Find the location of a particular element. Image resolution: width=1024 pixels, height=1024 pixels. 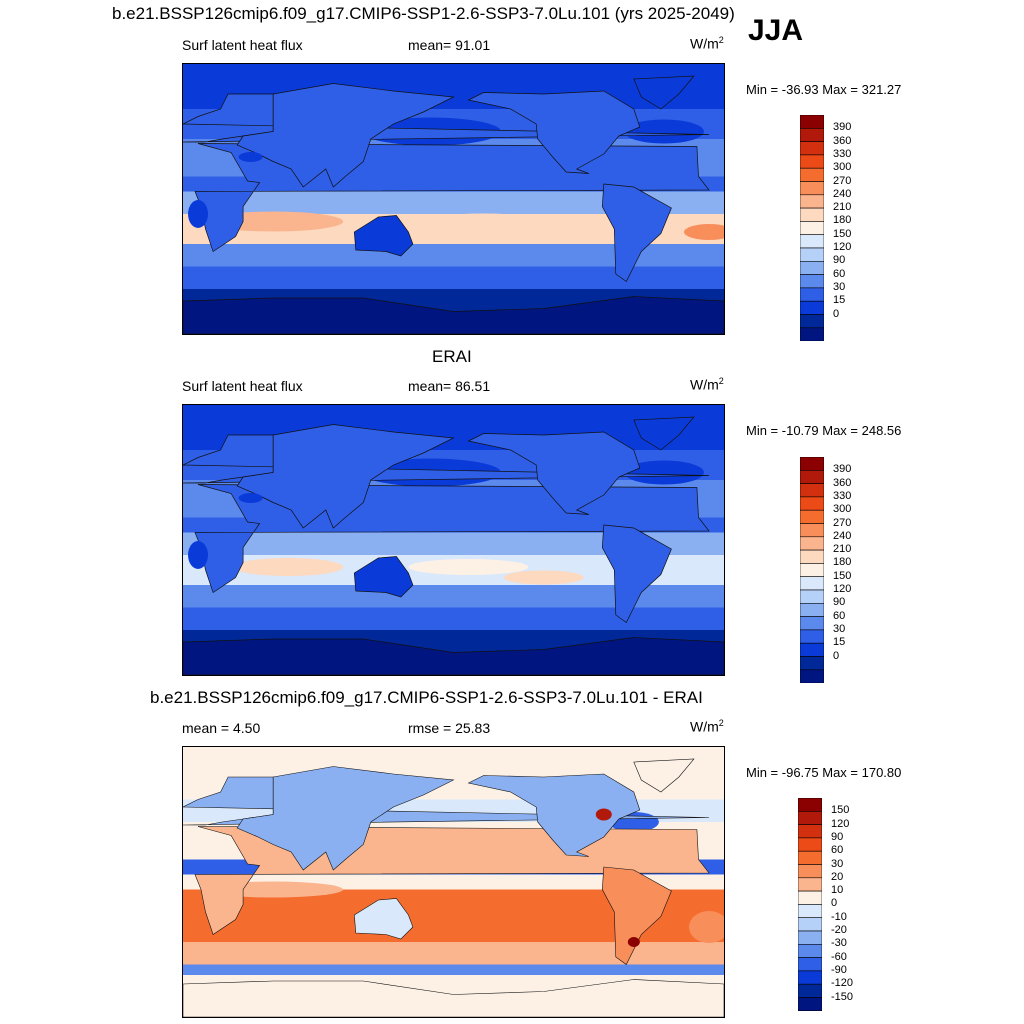

colorbar-tick-label: -120 is located at coordinates (842, 983).